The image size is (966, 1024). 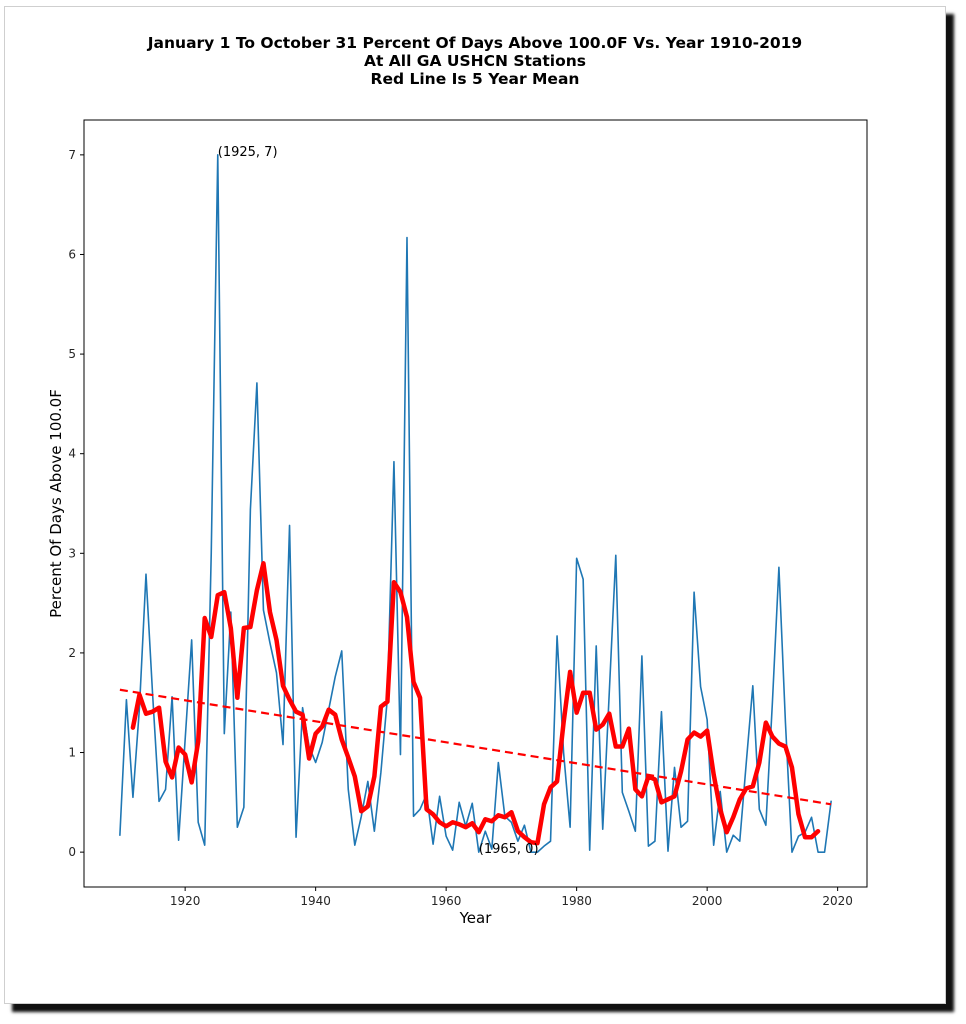 What do you see at coordinates (576, 901) in the screenshot?
I see `x-tick-label: 1980` at bounding box center [576, 901].